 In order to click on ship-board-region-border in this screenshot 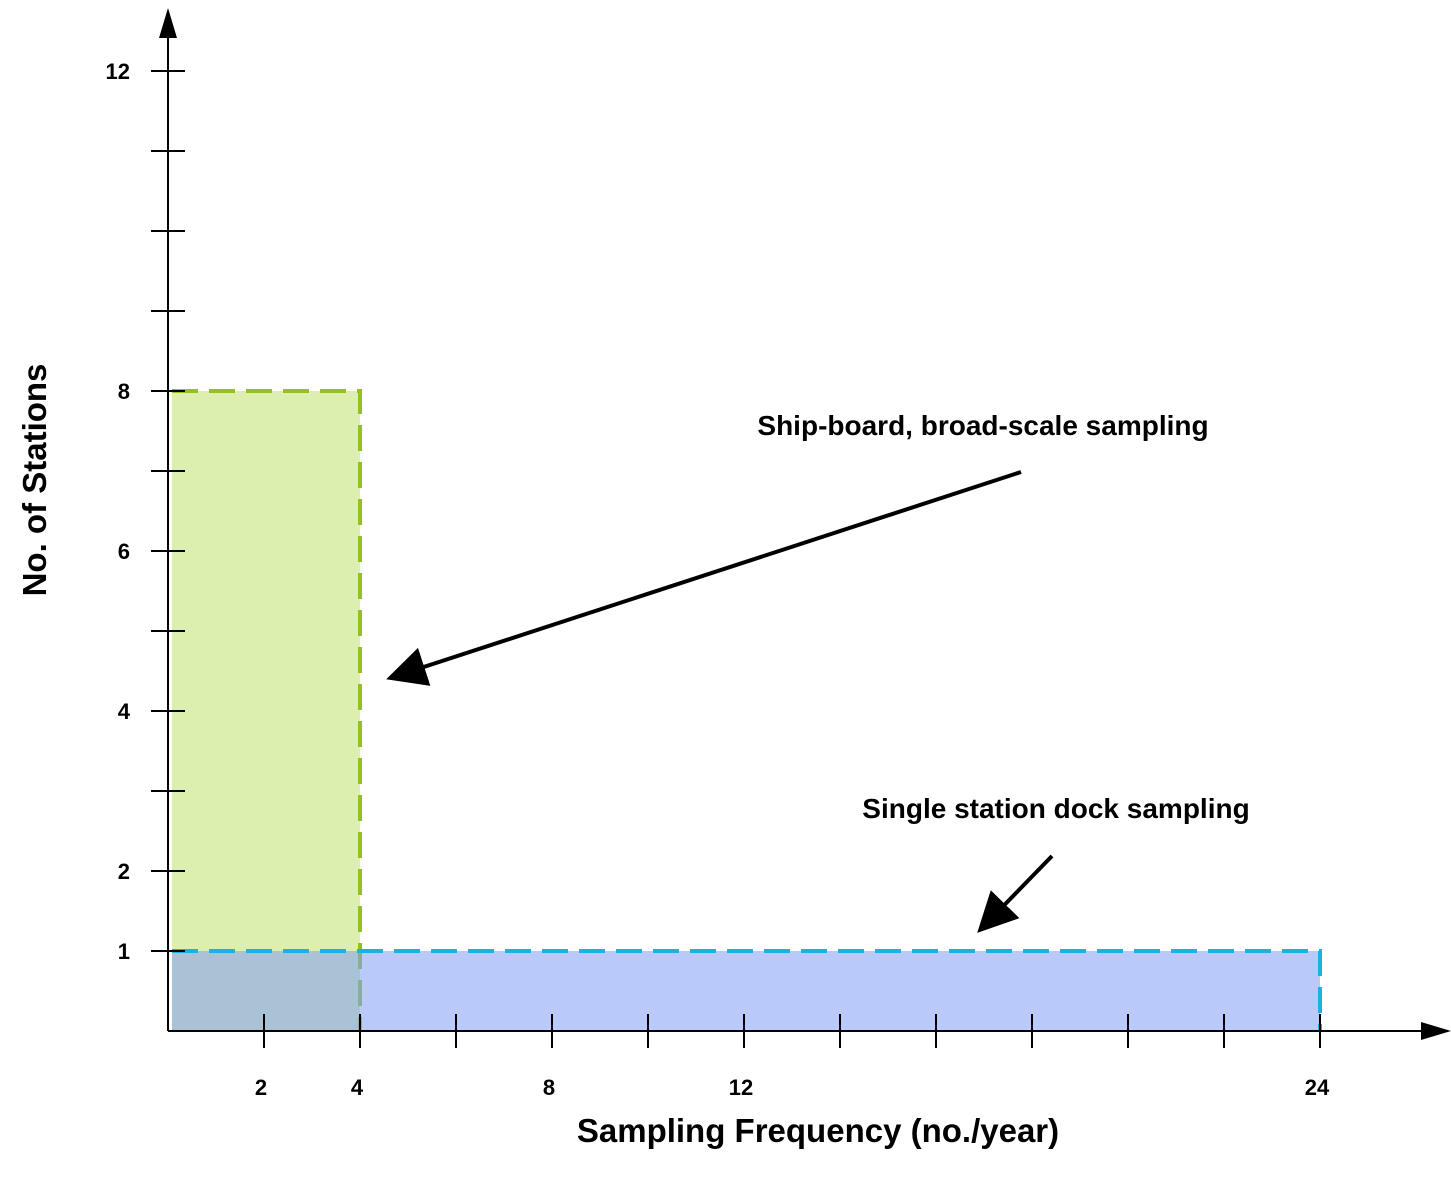, I will do `click(267, 710)`.